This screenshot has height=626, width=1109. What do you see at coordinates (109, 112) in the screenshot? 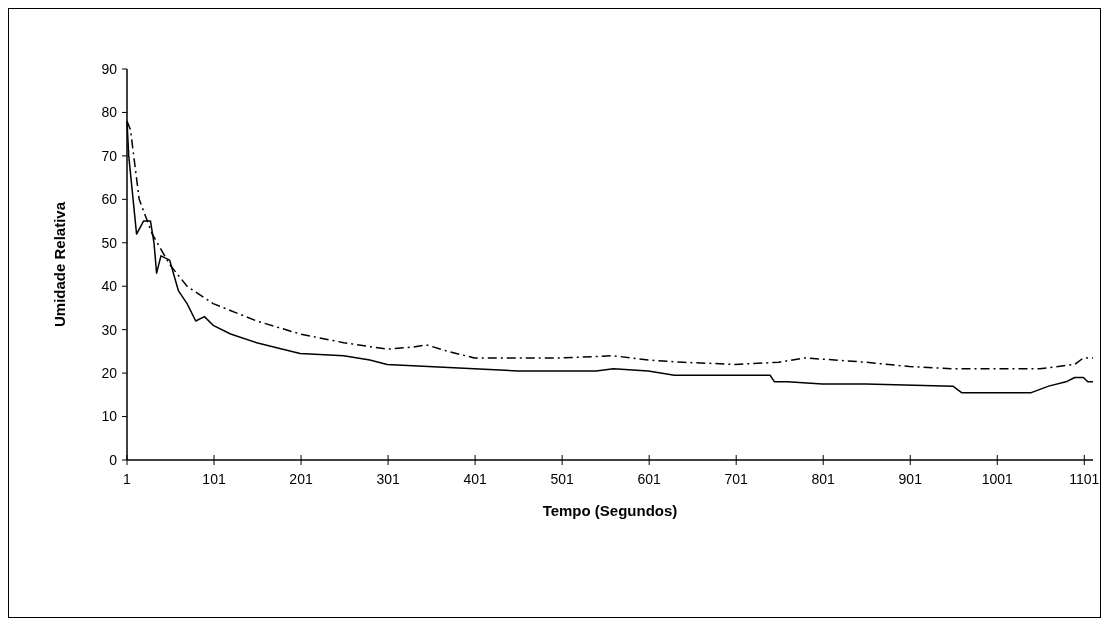
I see `y-tick-label: 80` at bounding box center [109, 112].